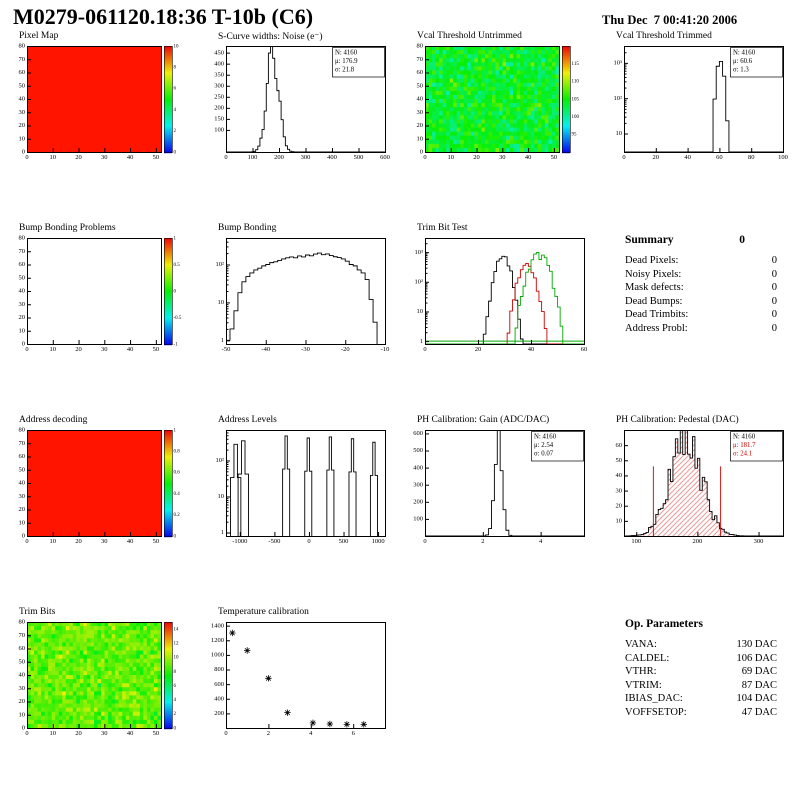  I want to click on plot-vcal-threshold-trimmed: Vcal Threshold Trimmed, so click(696, 126).